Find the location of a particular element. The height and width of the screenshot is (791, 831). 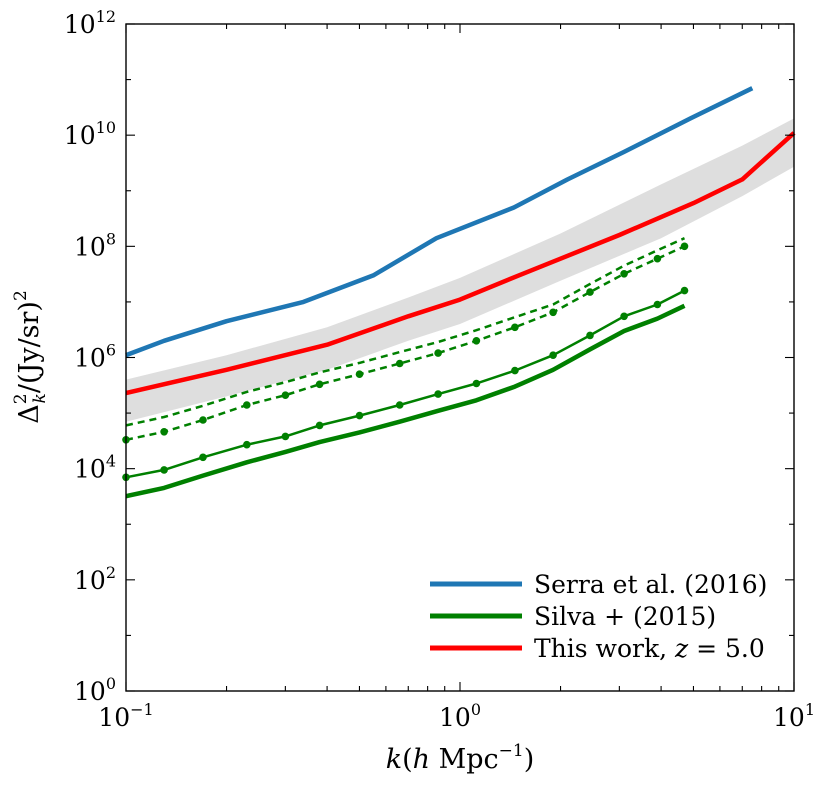

y-tick-label-5: 10¹⁰ is located at coordinates (90, 134).